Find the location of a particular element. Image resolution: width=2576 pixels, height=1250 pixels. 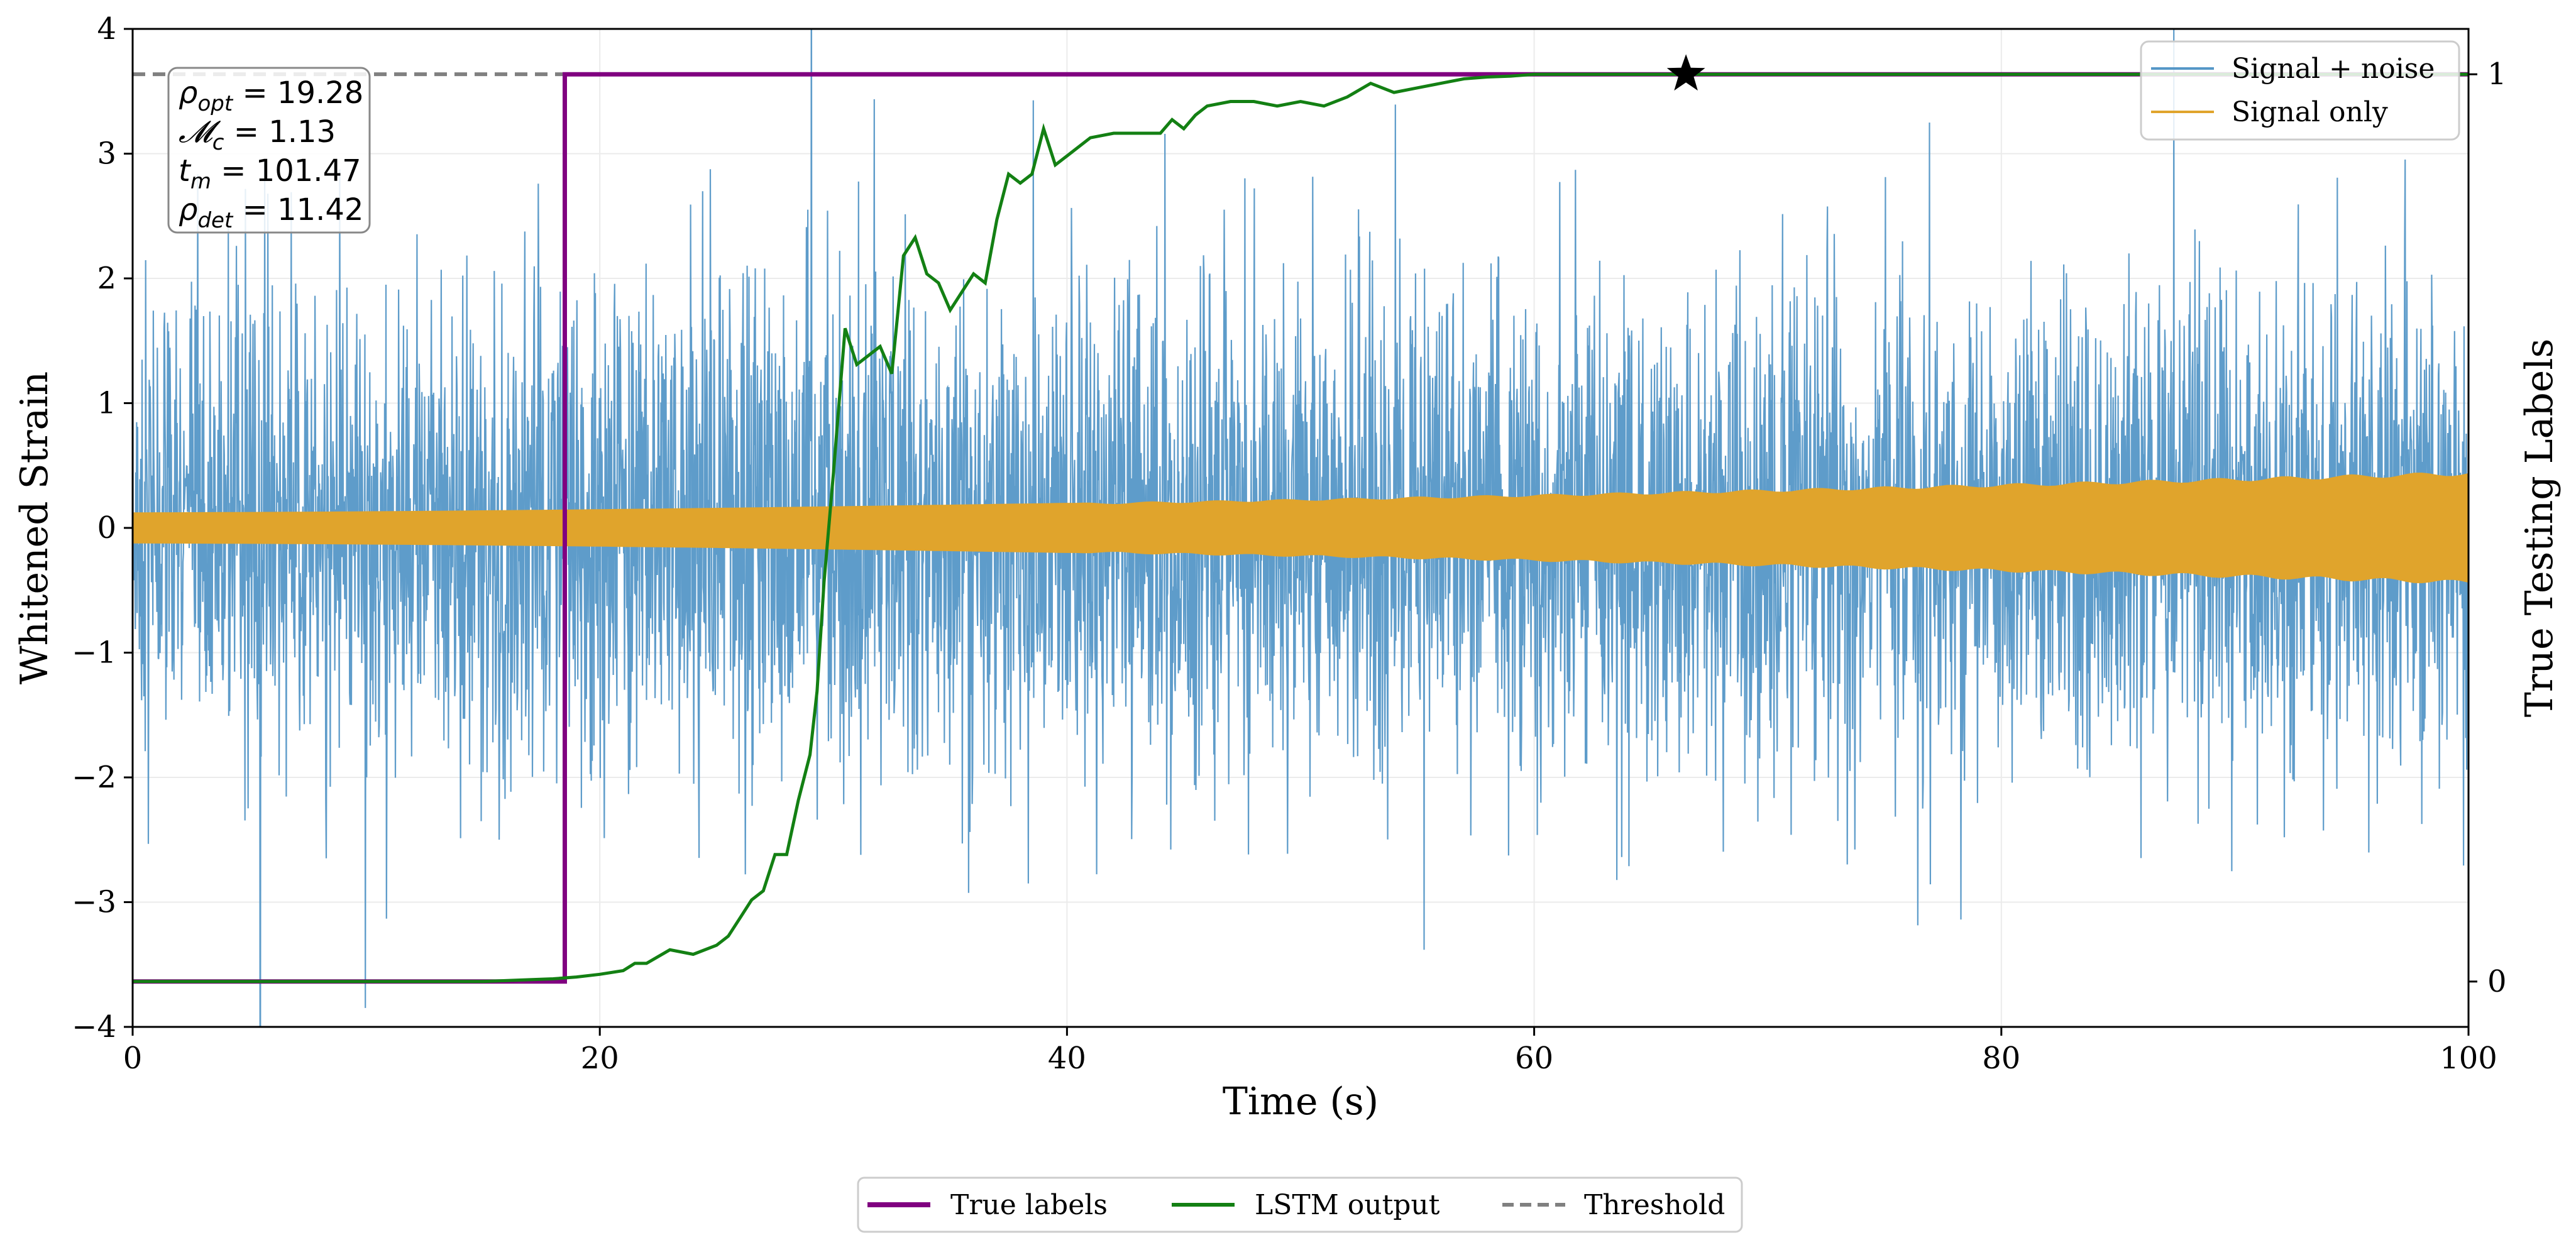

info-value: = 101.47 is located at coordinates (286, 171).